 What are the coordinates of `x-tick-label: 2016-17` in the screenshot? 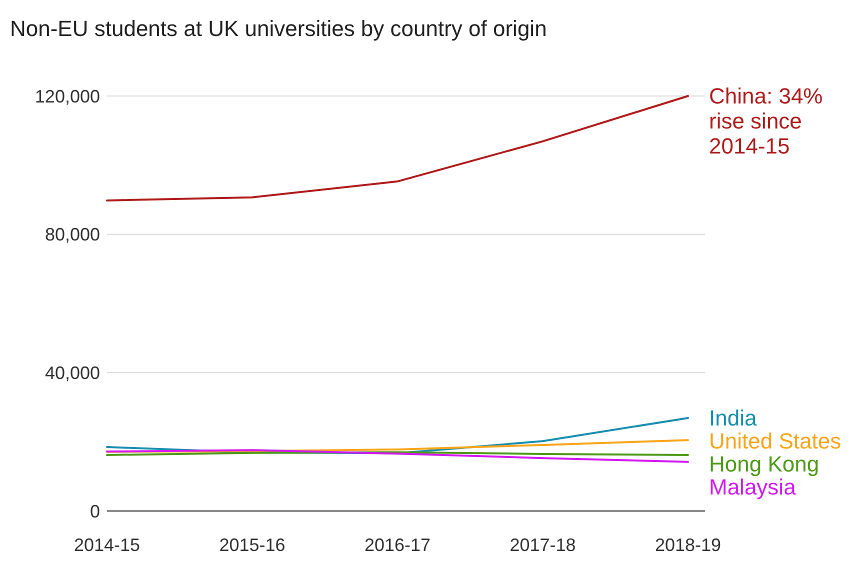 It's located at (397, 545).